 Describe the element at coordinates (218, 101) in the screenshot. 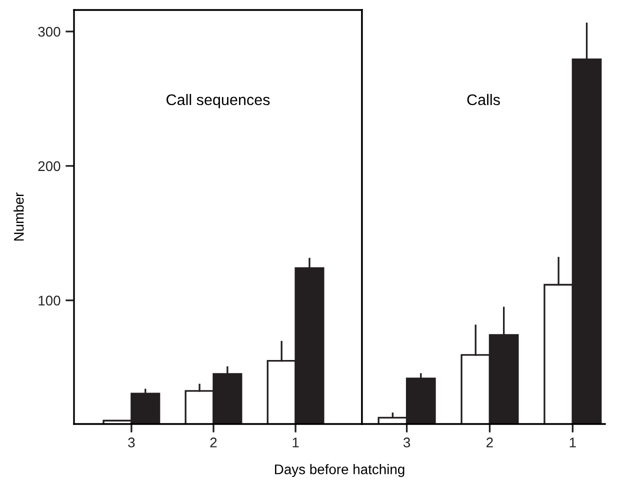

I see `text: Call sequences` at that location.